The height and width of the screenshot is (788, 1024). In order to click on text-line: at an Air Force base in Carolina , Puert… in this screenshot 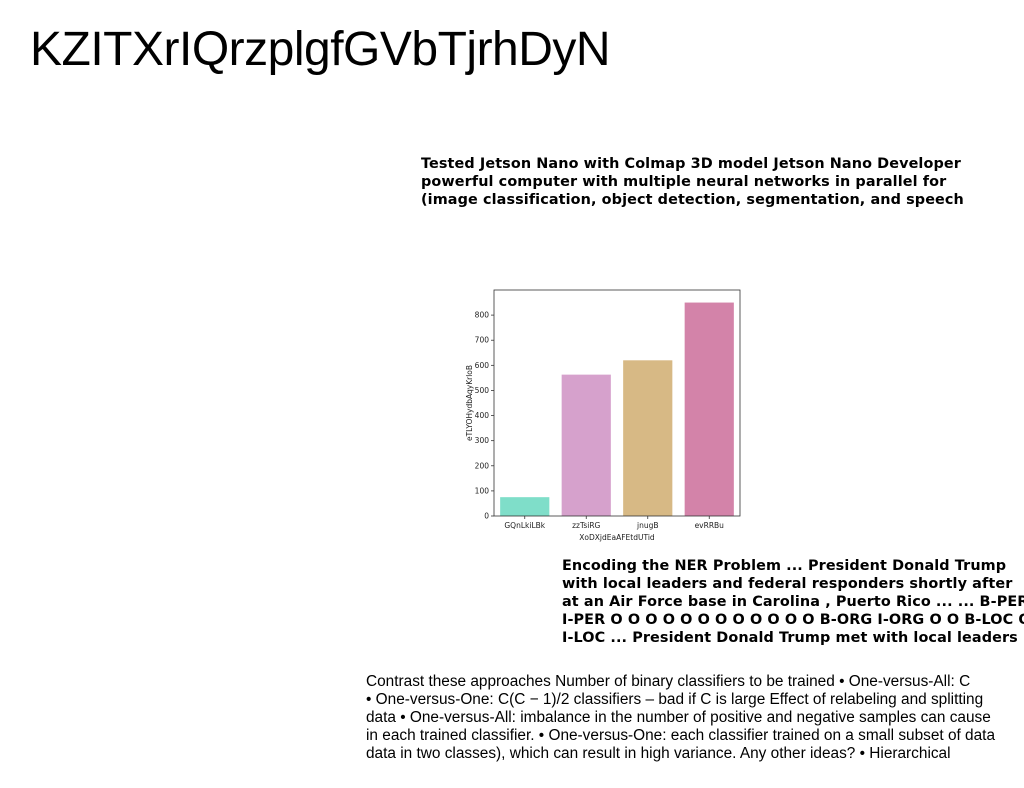, I will do `click(793, 602)`.